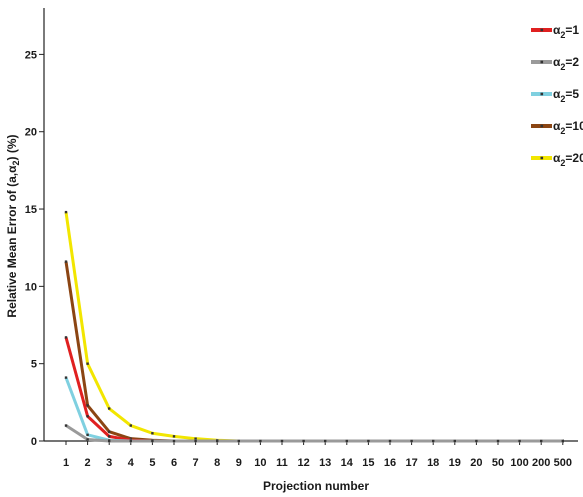  Describe the element at coordinates (574, 126) in the screenshot. I see `legend-label-value: =10` at that location.